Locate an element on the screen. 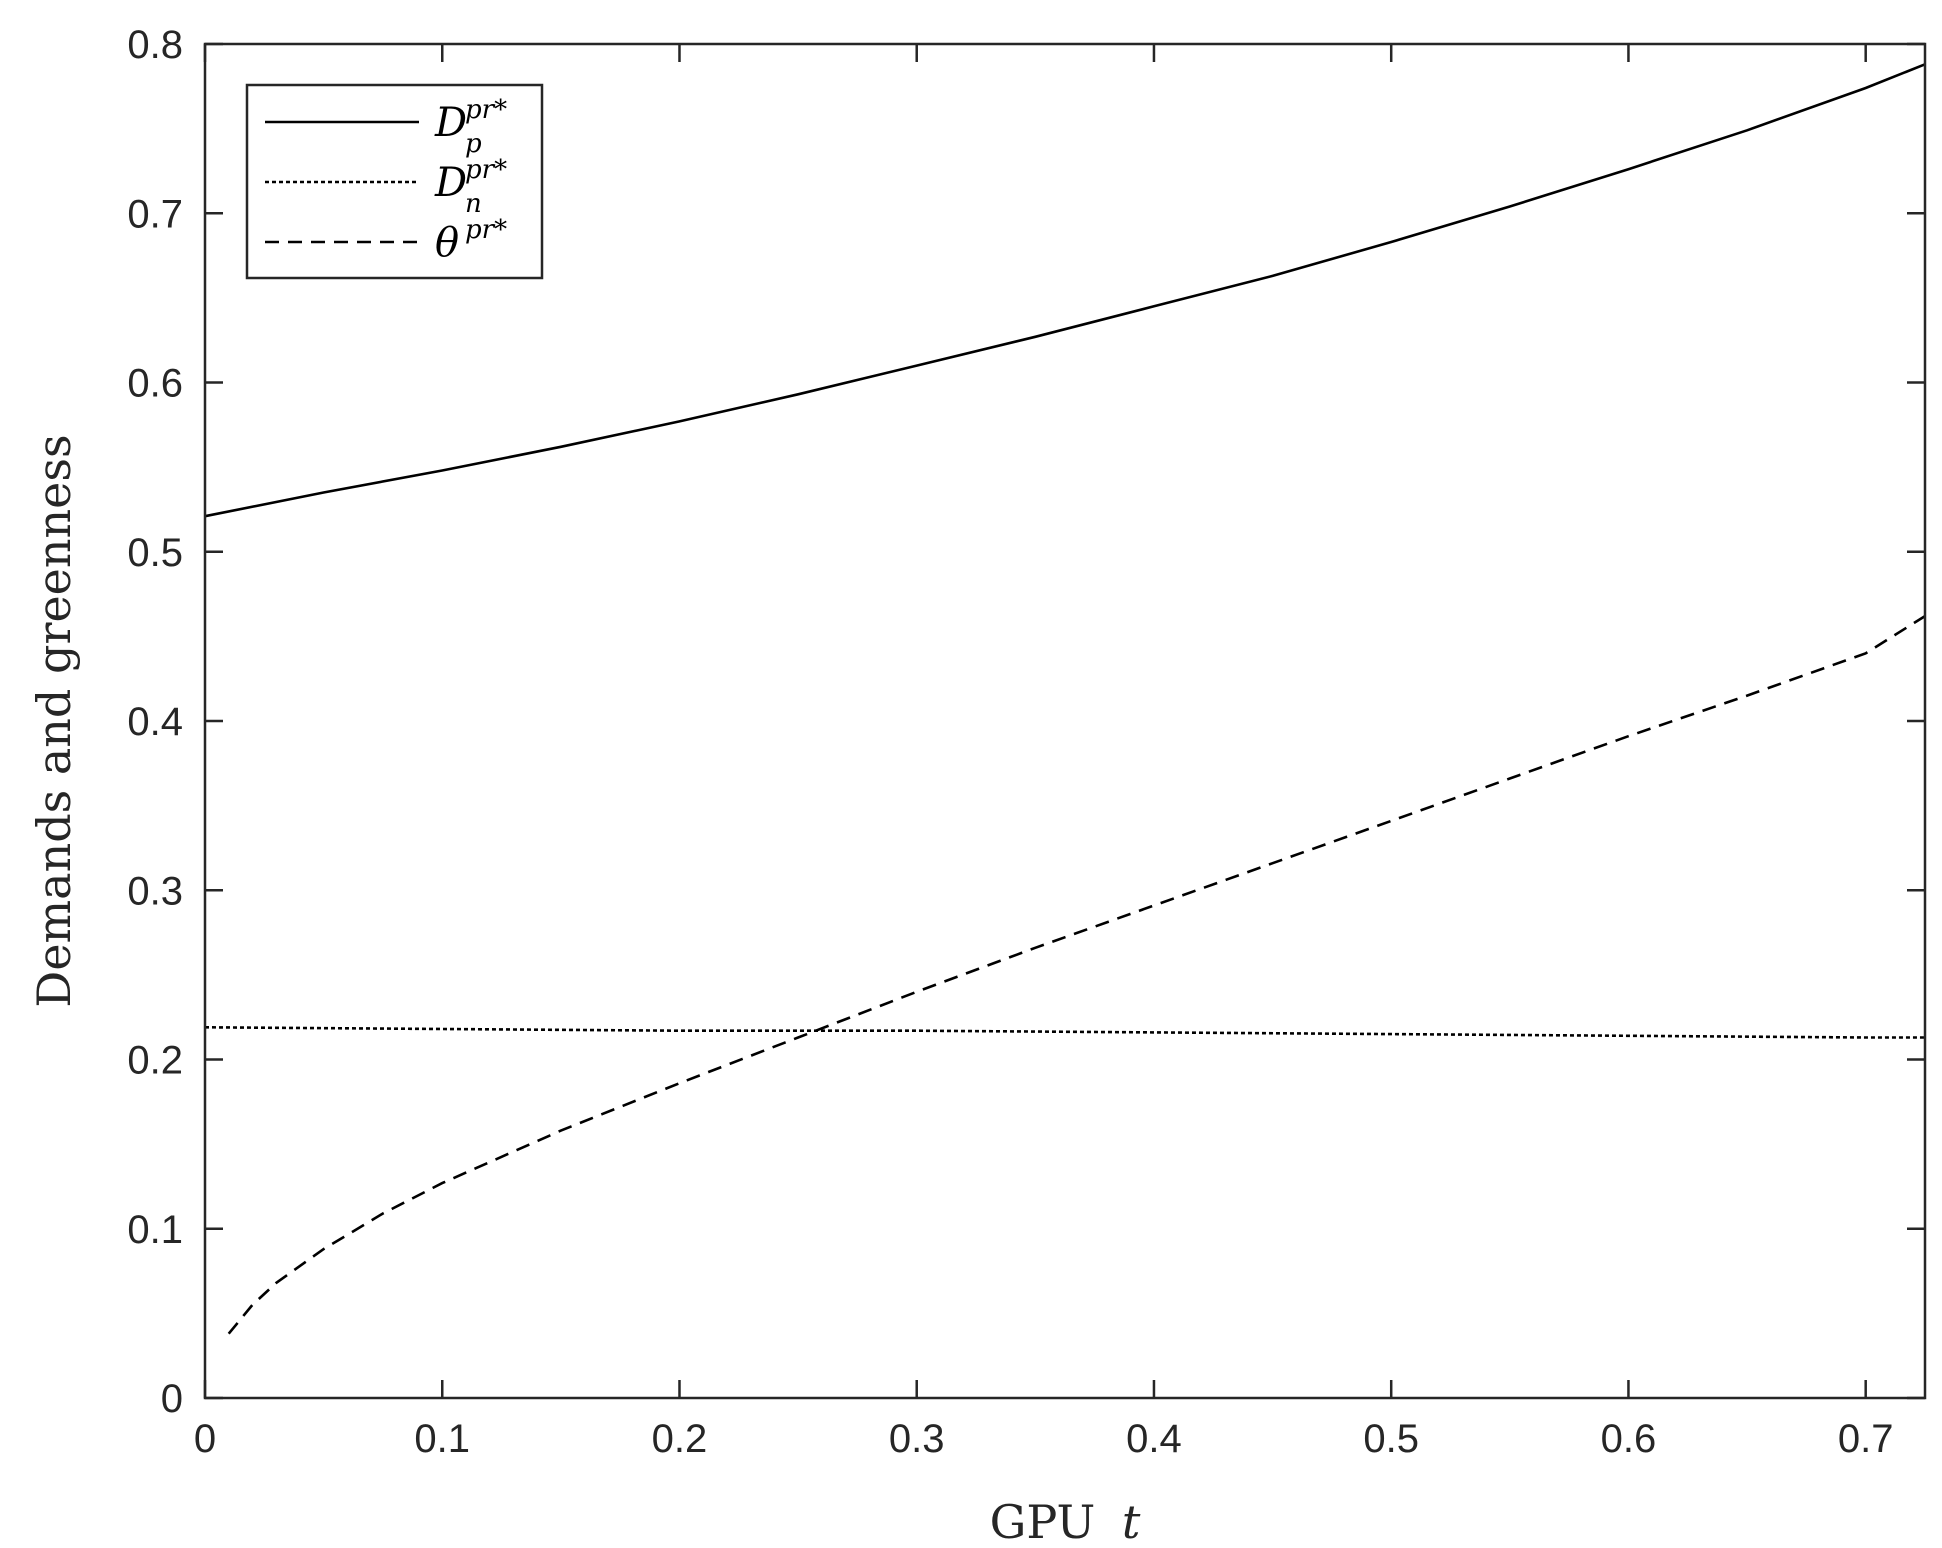  x-tick-label: 0.4 is located at coordinates (1154, 1439).